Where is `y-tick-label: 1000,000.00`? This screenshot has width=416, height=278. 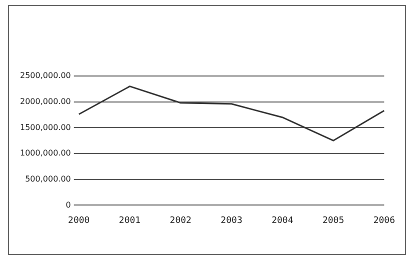 y-tick-label: 1000,000.00 is located at coordinates (45, 153).